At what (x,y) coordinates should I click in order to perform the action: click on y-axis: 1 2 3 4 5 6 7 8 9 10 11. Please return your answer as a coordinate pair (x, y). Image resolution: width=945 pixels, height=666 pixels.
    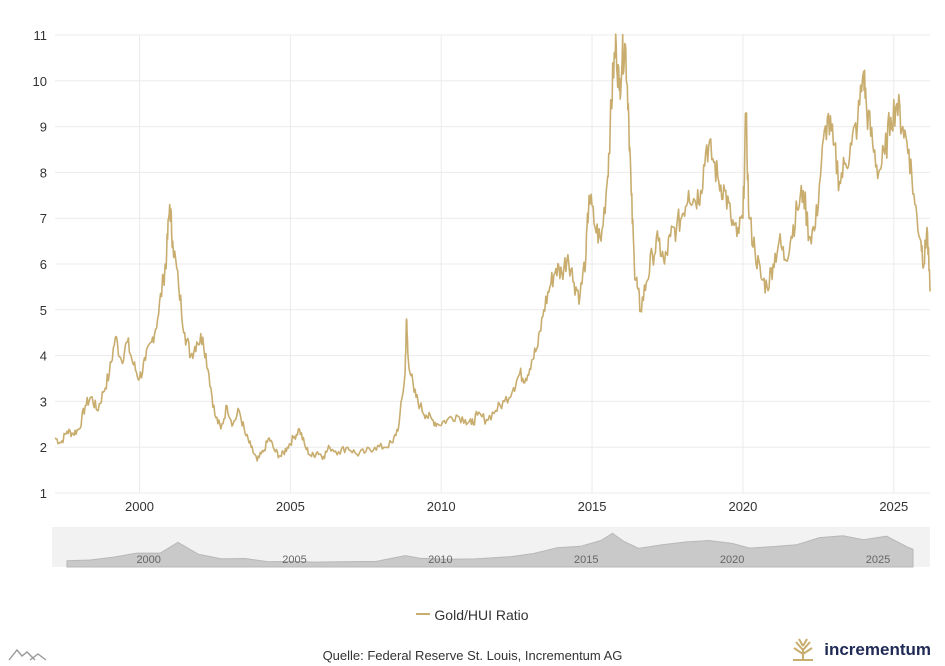
    Looking at the image, I should click on (40, 264).